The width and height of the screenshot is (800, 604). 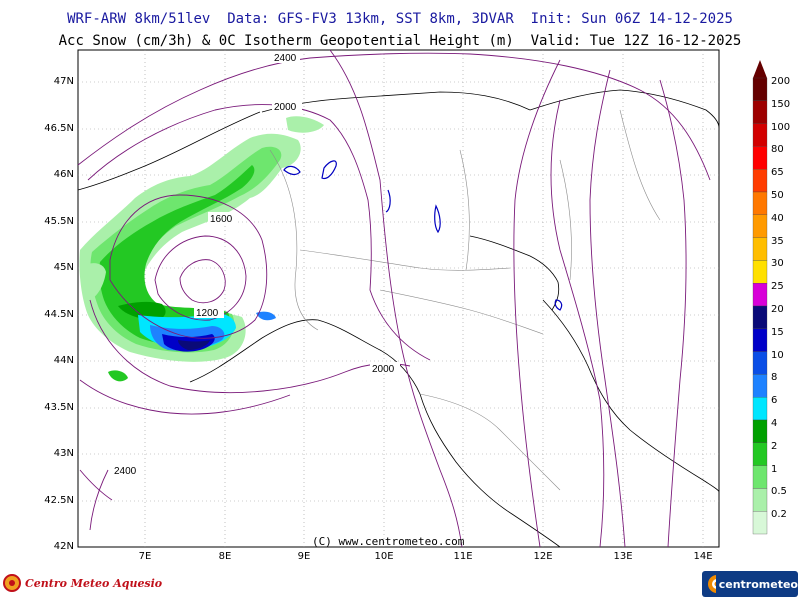 I want to click on contour-label-2400-top: 2400, so click(x=285, y=58).